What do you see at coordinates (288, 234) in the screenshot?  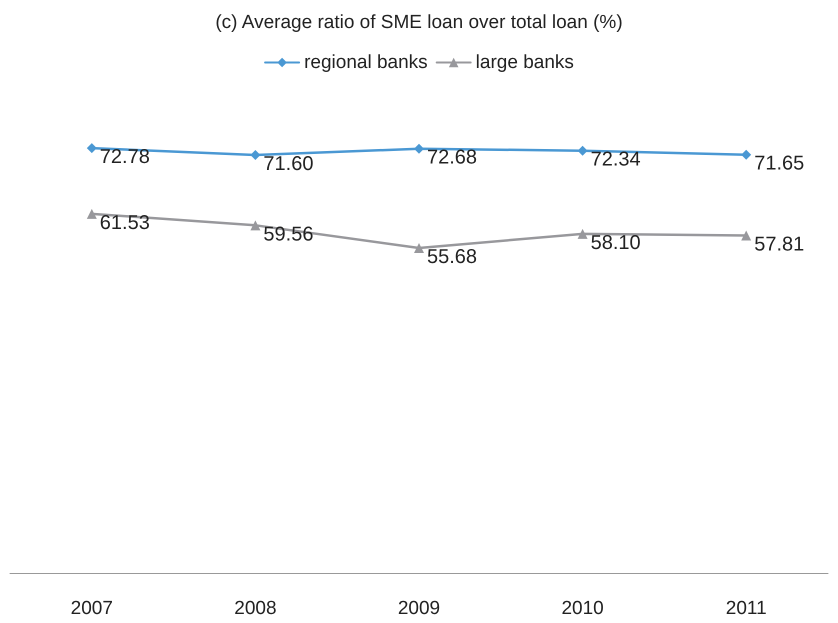 I see `data-label: 59.56` at bounding box center [288, 234].